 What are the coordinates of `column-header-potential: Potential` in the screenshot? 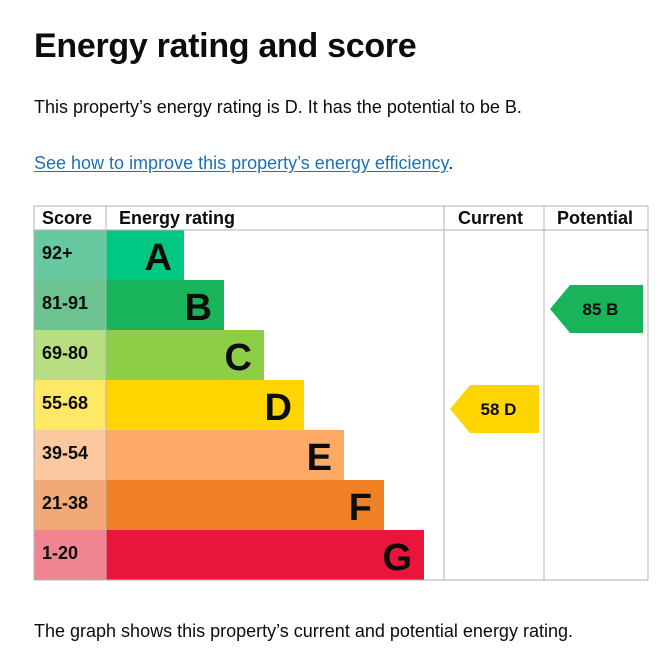 It's located at (595, 218).